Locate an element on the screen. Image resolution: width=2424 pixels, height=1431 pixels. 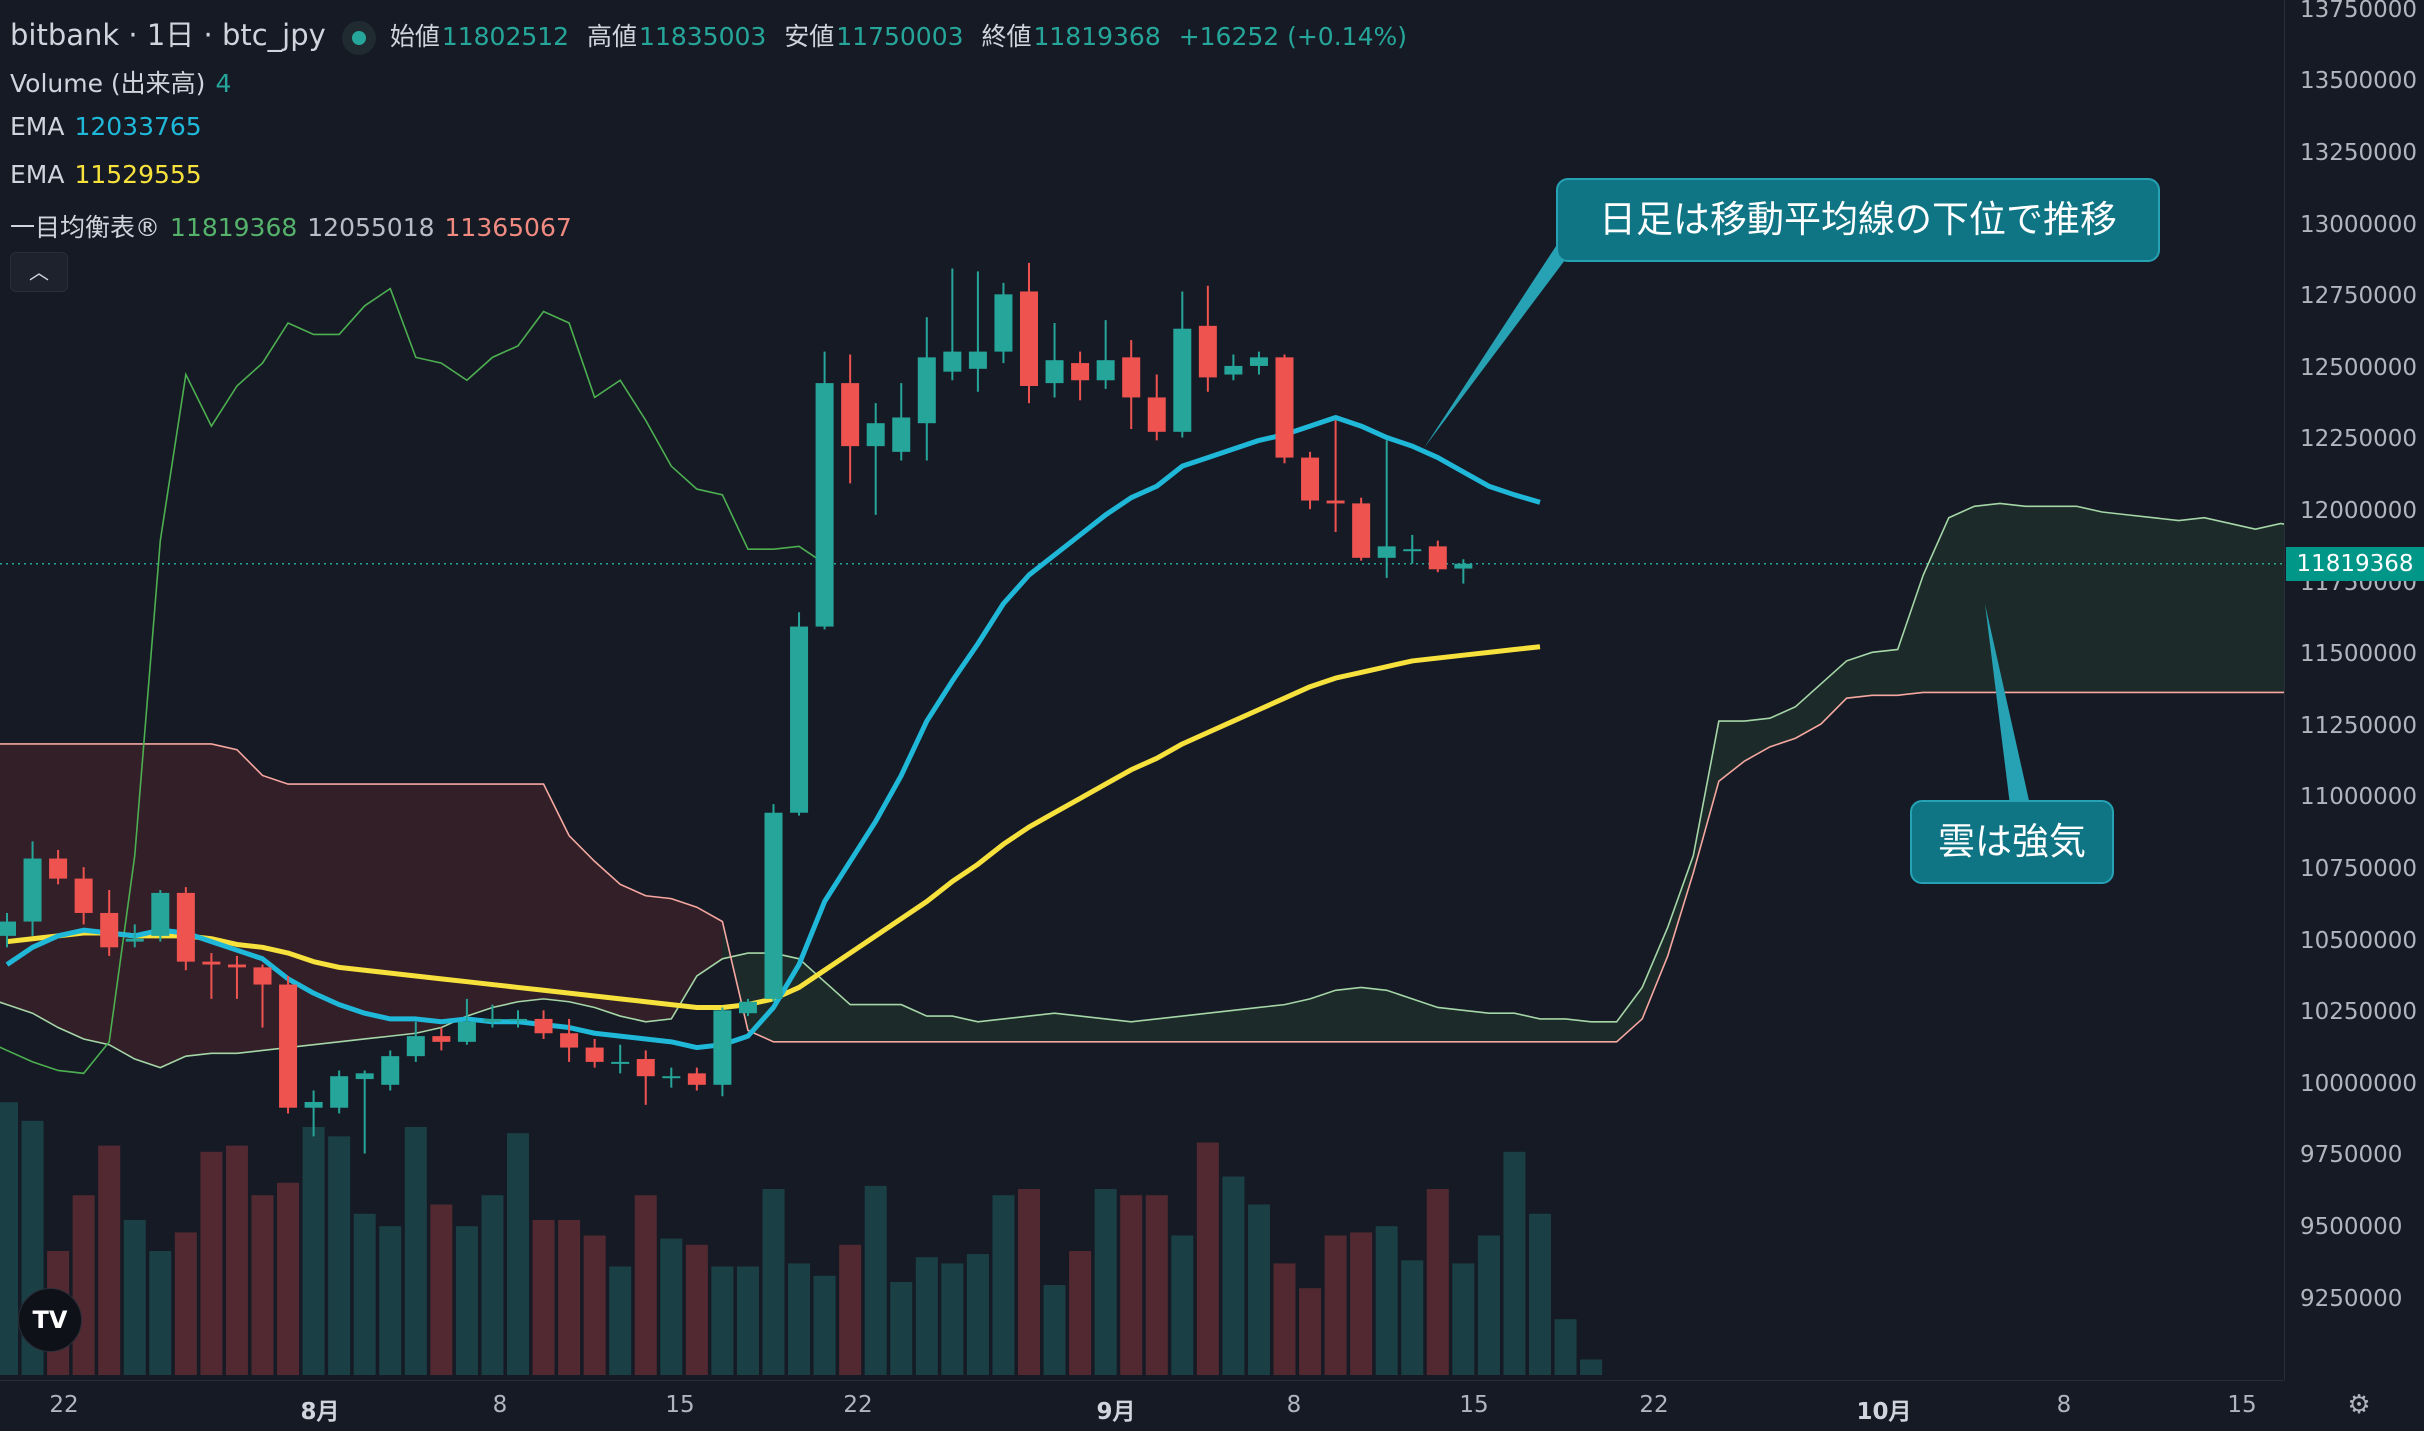
ichimoku-value-3: 11365067 is located at coordinates (508, 227).